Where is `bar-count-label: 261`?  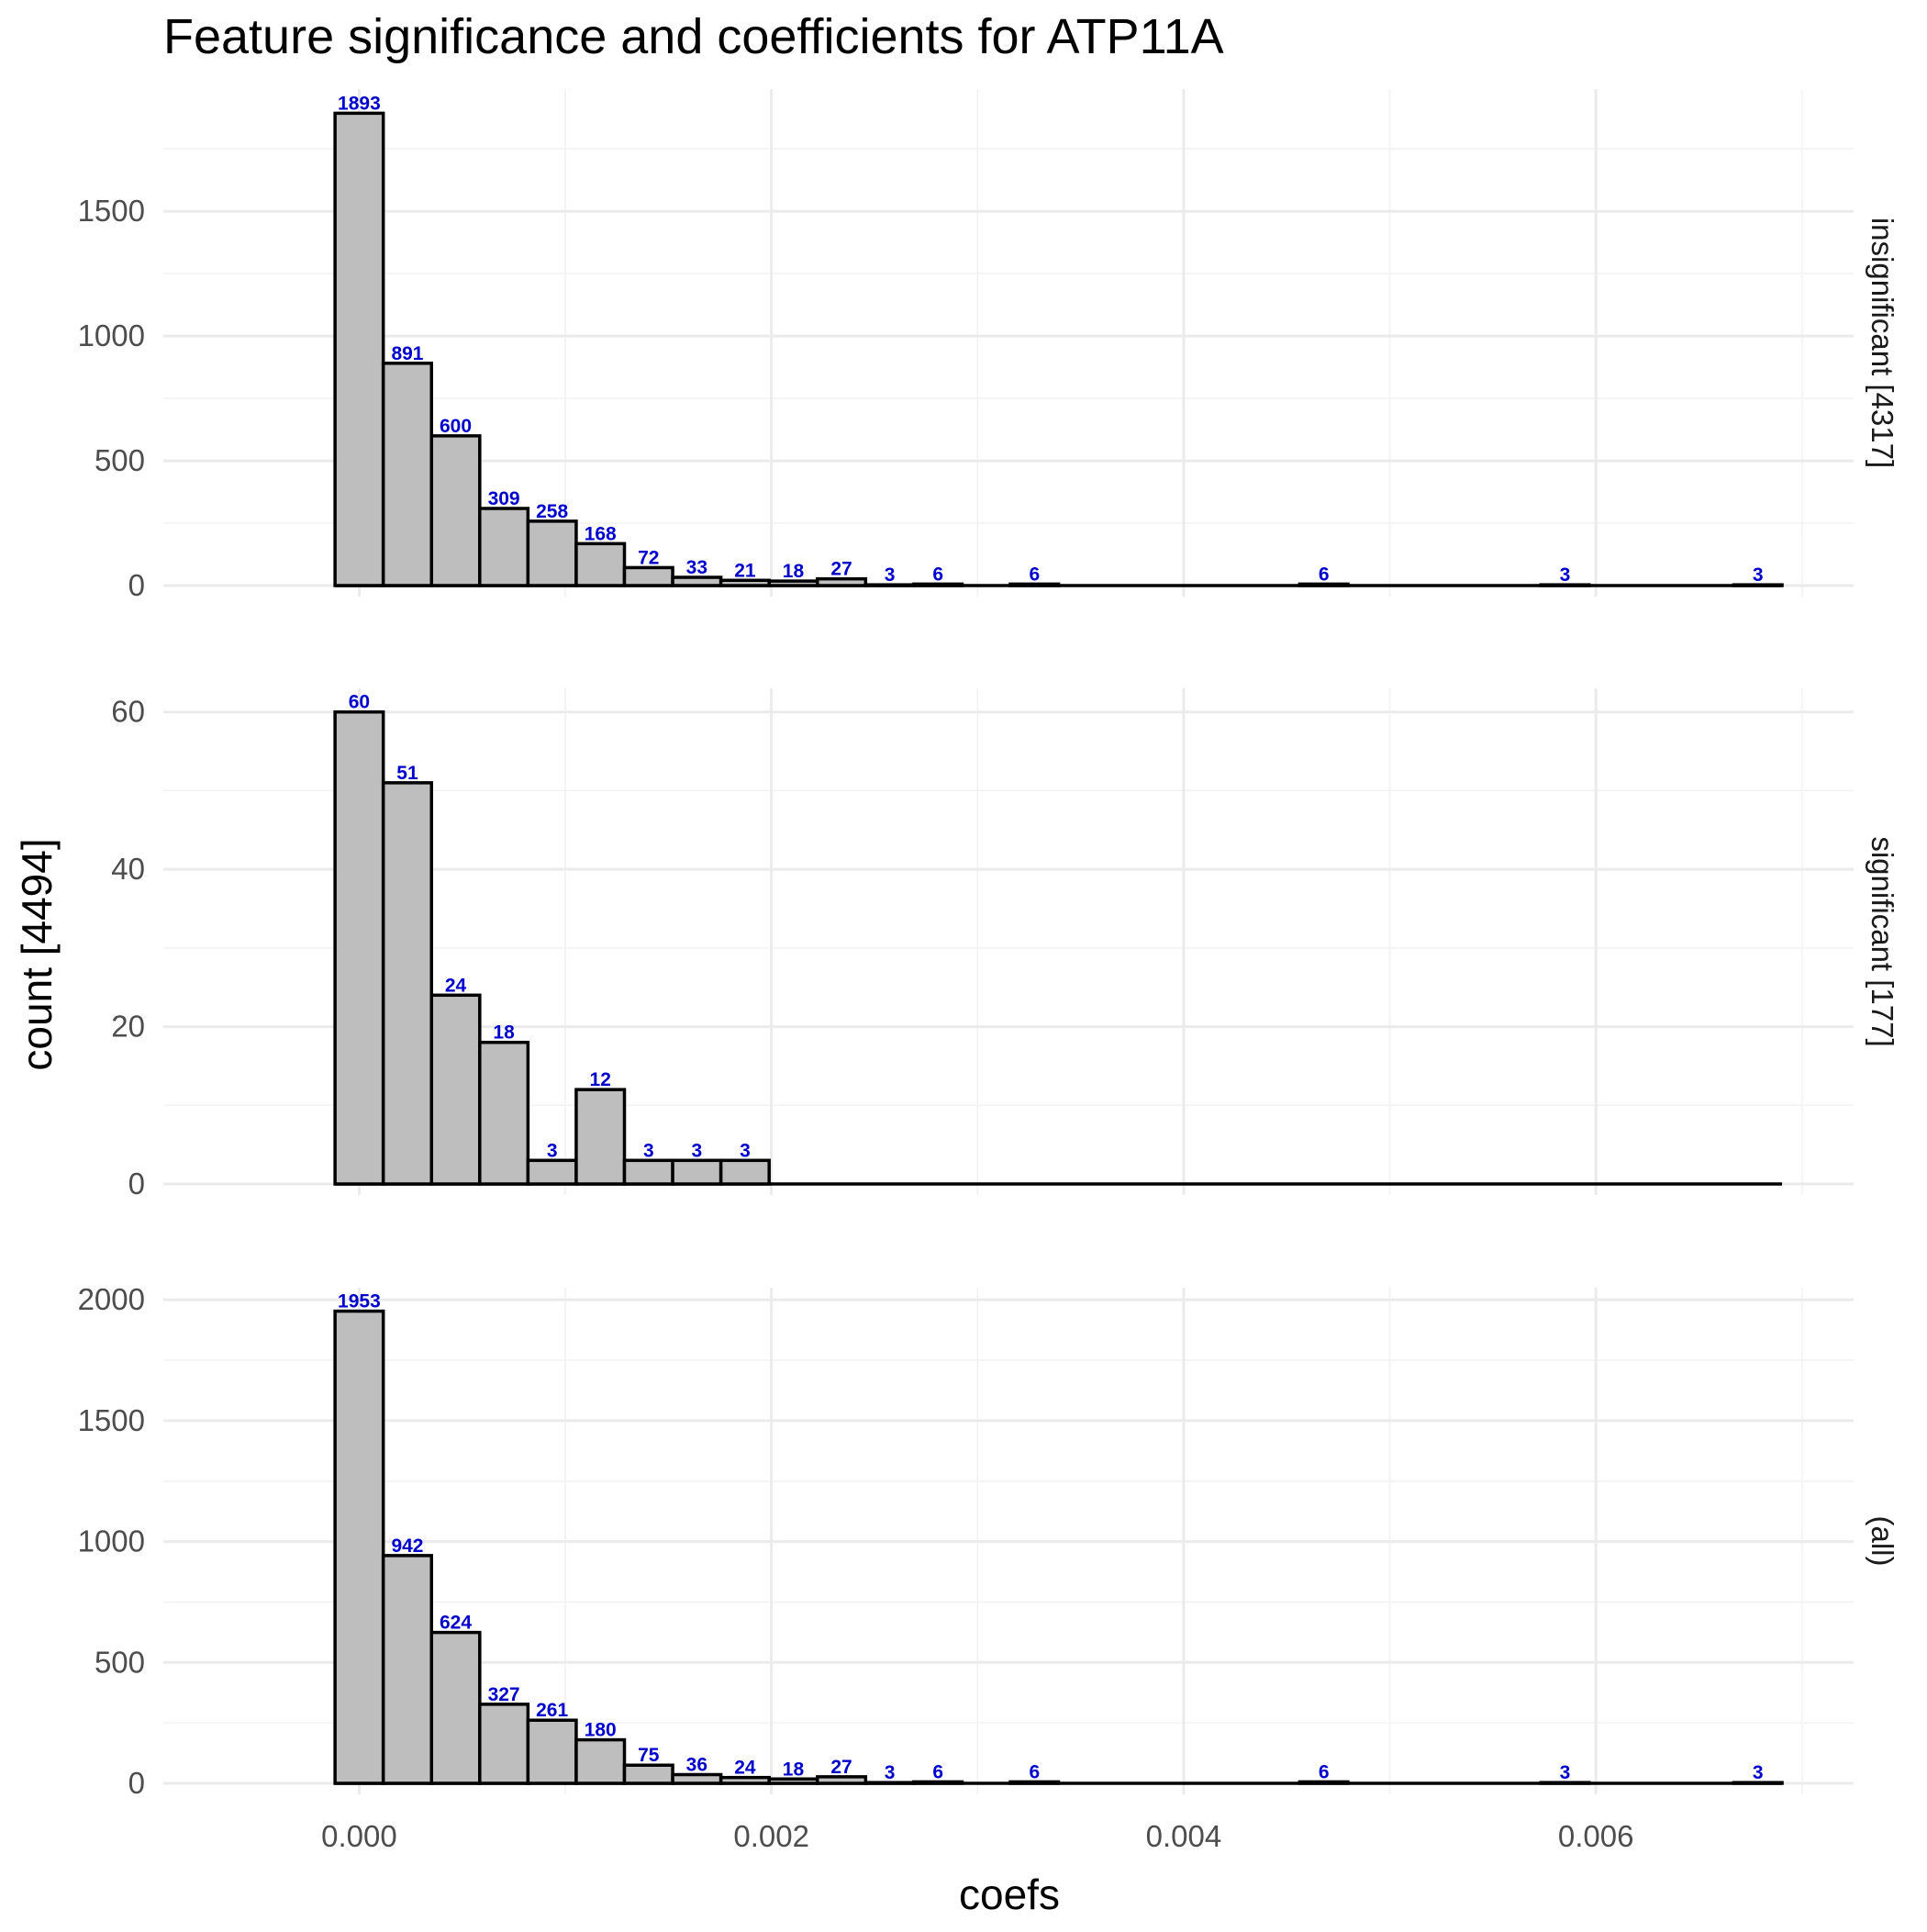
bar-count-label: 261 is located at coordinates (552, 1710).